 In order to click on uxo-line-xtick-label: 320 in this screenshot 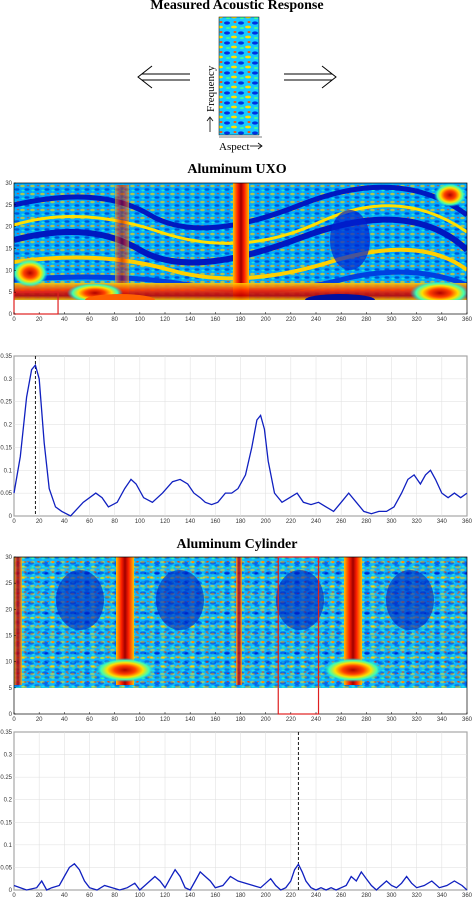, I will do `click(417, 522)`.